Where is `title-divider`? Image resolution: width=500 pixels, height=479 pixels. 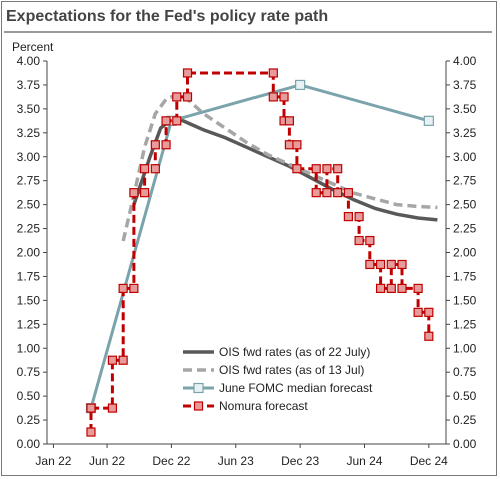
title-divider is located at coordinates (248, 32).